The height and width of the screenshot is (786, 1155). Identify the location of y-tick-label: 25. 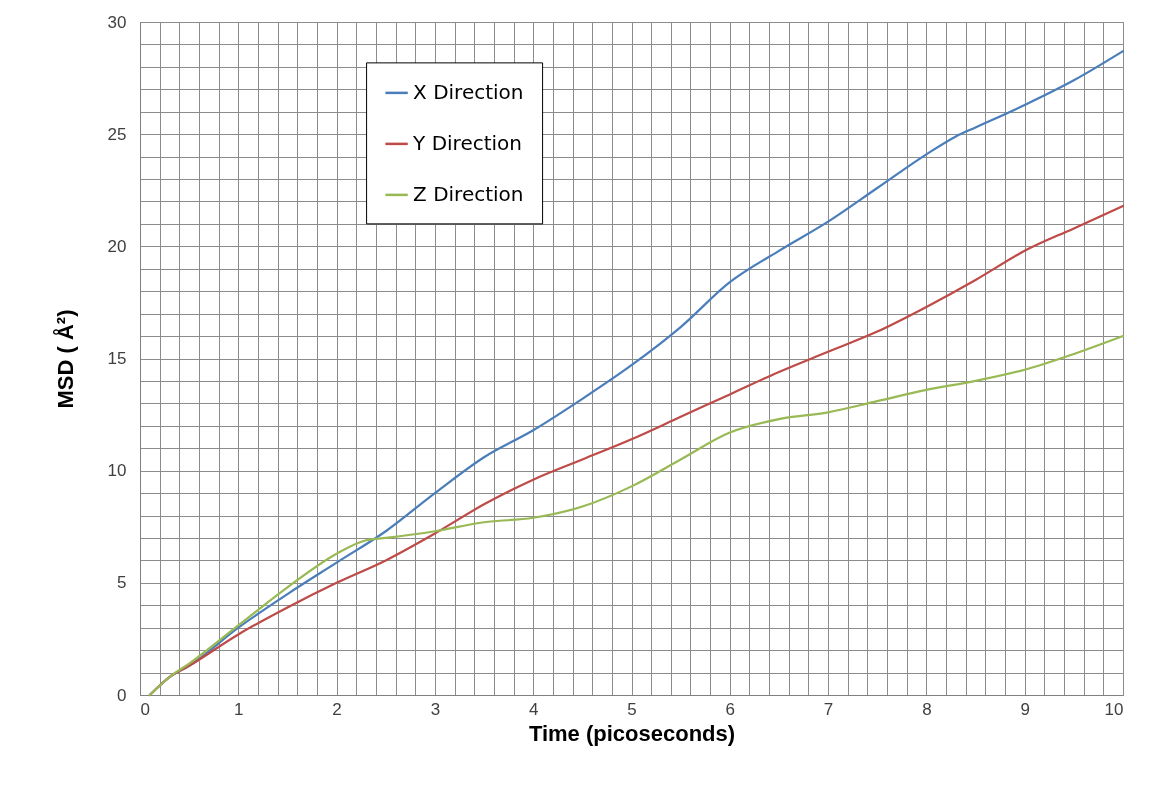
(117, 134).